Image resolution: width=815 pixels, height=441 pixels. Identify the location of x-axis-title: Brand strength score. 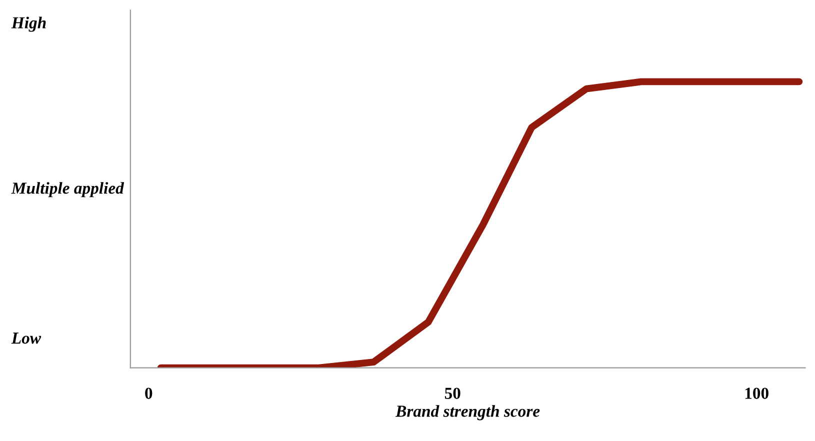
(467, 412).